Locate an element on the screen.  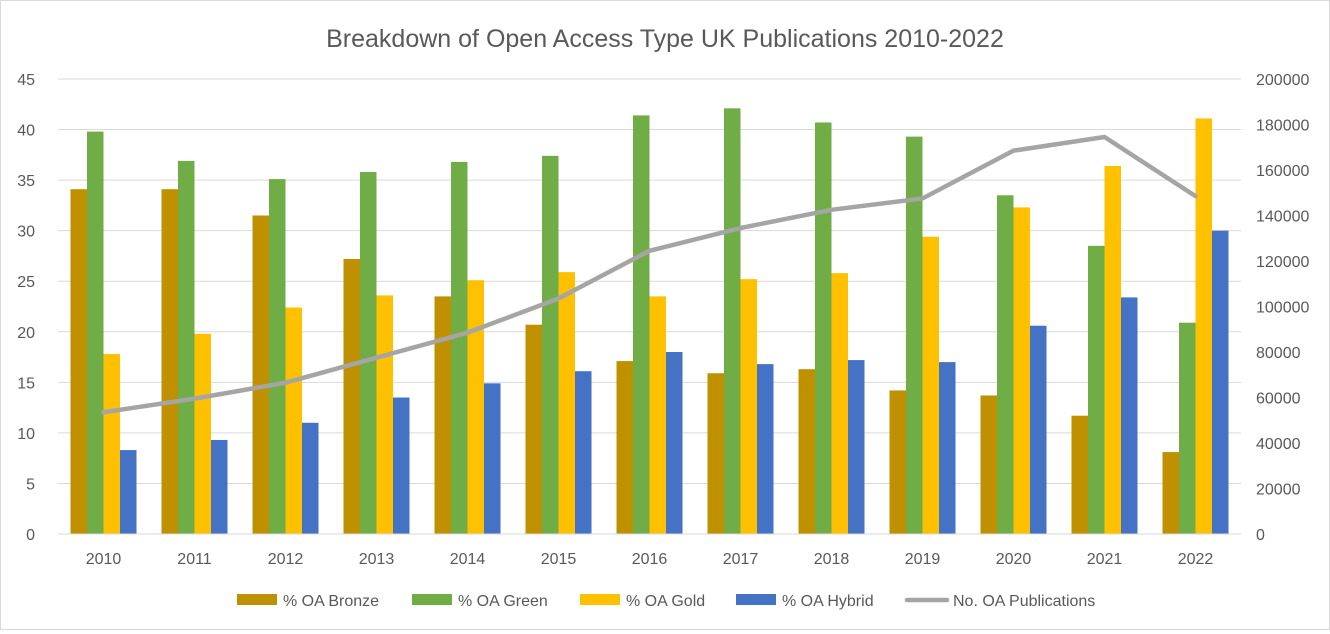
x-axis-tick-label: 2018 is located at coordinates (832, 559).